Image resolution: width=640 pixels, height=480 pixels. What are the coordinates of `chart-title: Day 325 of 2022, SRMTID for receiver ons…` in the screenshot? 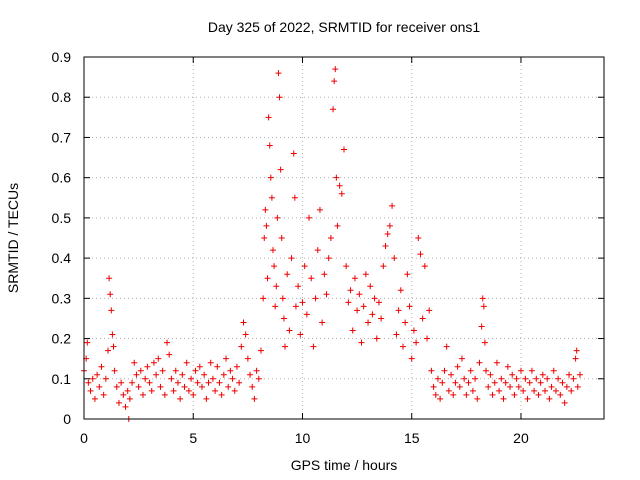 It's located at (344, 27).